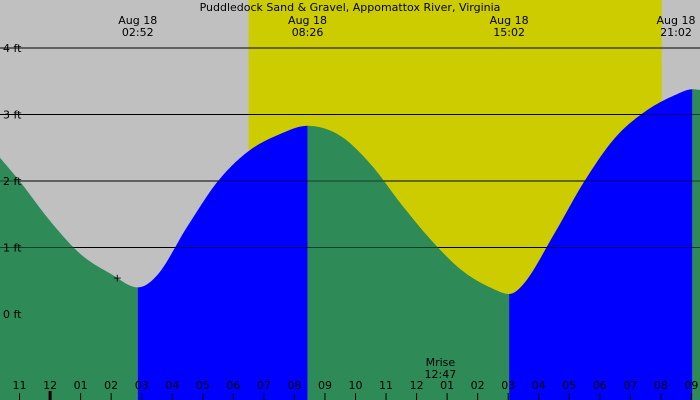  I want to click on tide-event-time: 02:52, so click(138, 32).